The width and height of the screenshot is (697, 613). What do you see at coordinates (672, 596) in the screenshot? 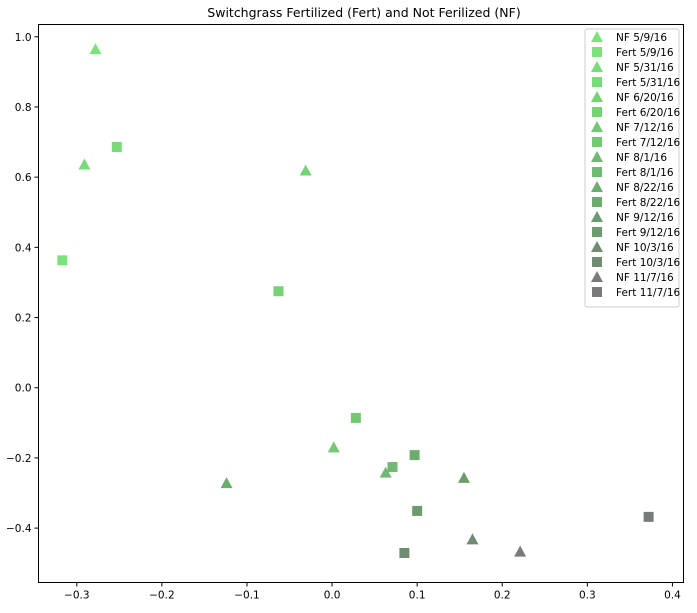
I see `x-tick-label: 0.4` at bounding box center [672, 596].